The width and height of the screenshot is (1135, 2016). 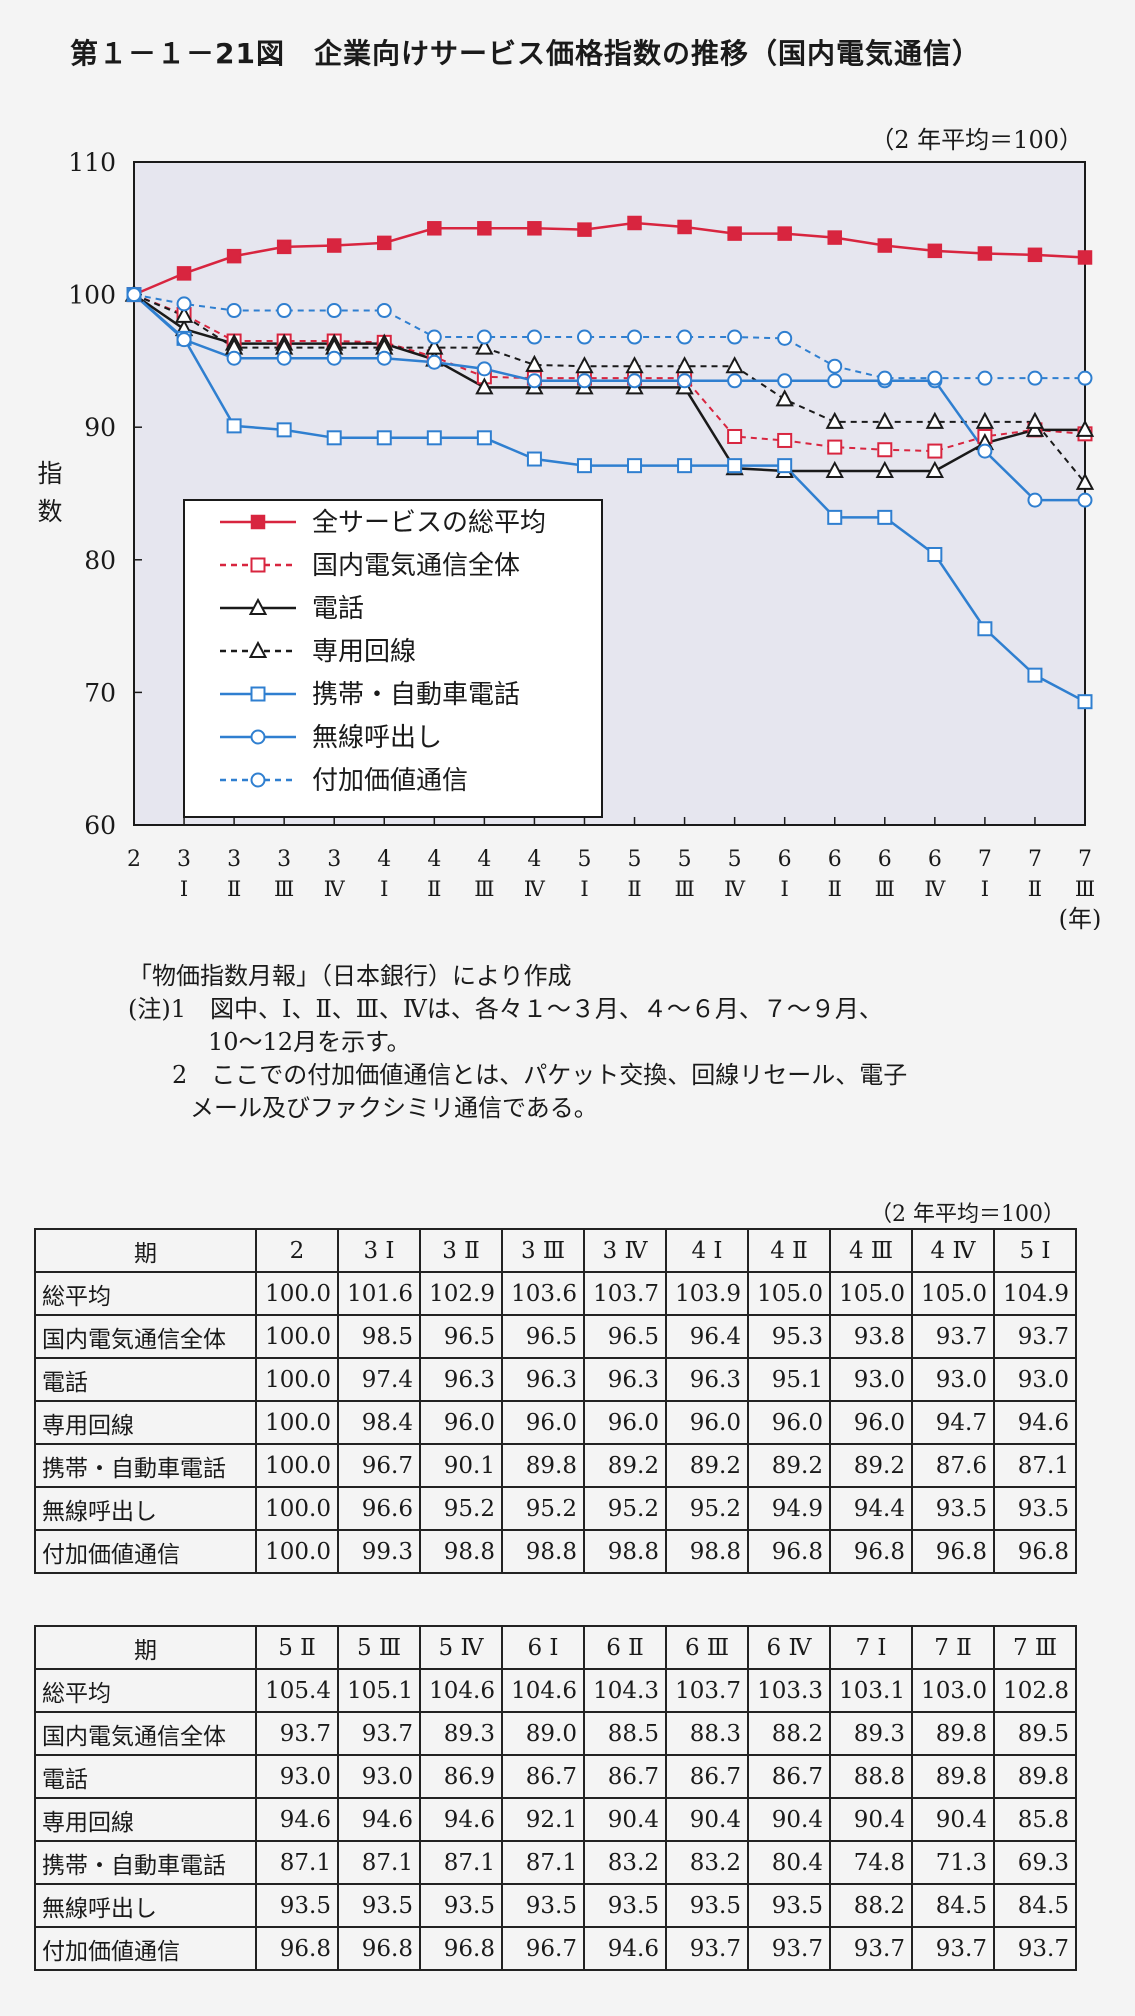 I want to click on period-column-header: 7 Ⅰ, so click(x=871, y=1647).